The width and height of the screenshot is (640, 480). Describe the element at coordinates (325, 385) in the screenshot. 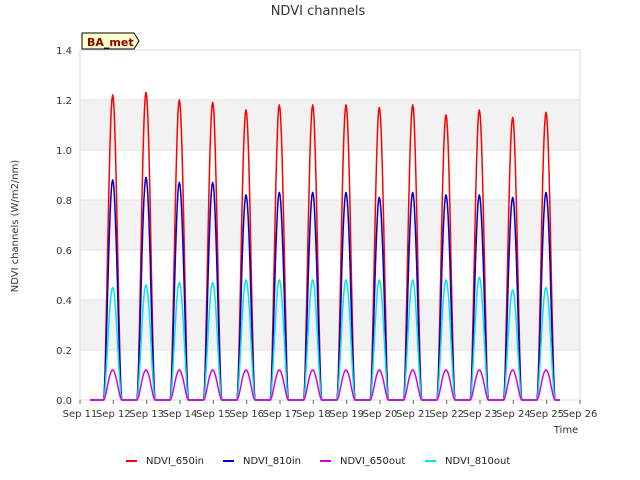

I see `series-line-NDVI_650out` at that location.